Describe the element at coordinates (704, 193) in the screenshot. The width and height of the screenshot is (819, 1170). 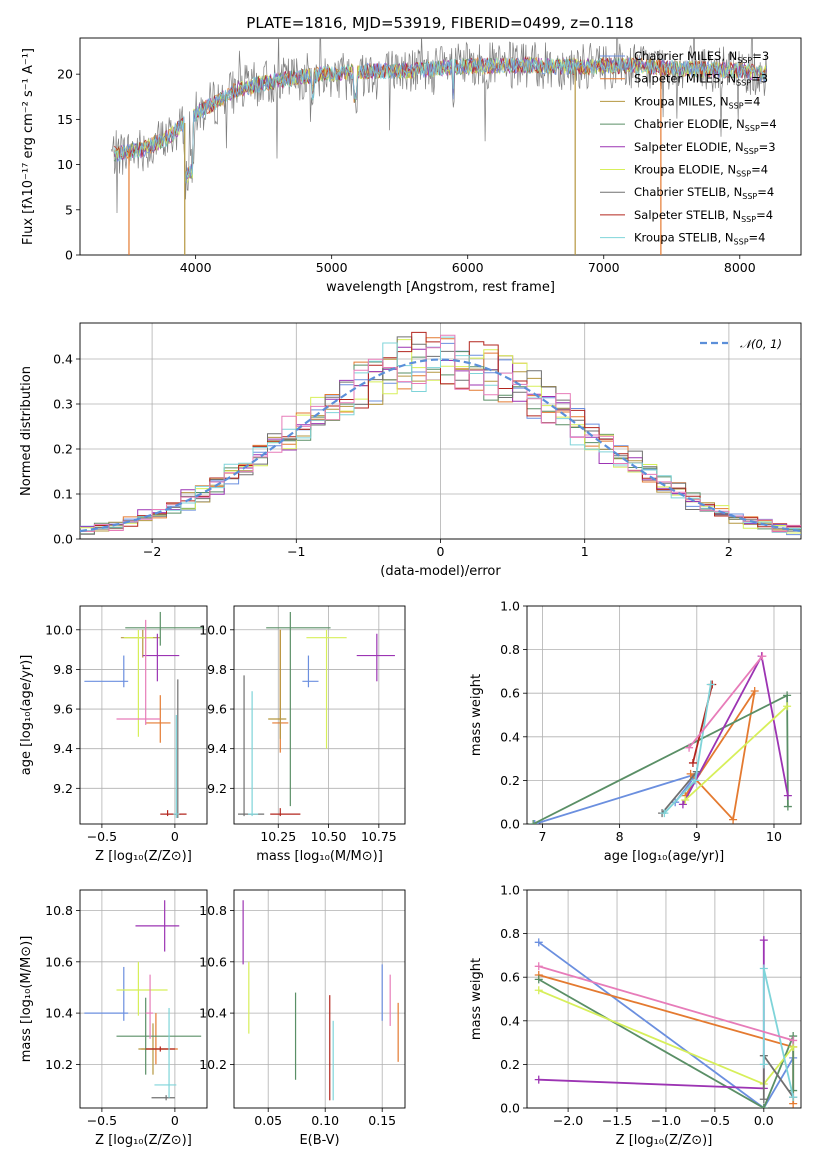
I see `legend-label: Chabrier STELIB, NSSP=4` at that location.